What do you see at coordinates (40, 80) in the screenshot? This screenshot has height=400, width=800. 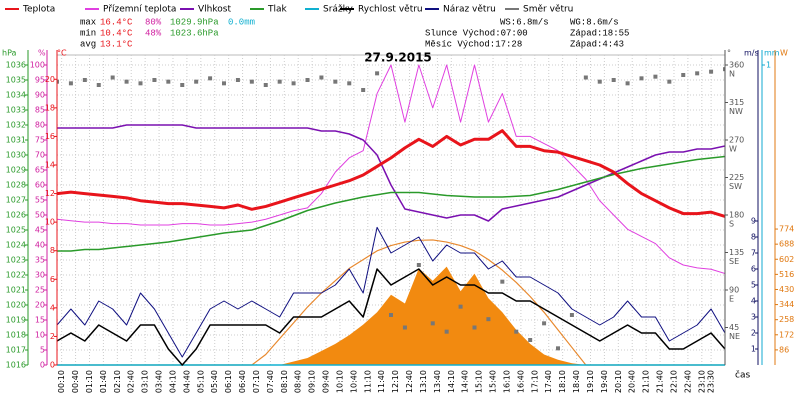 I see `y-tick-label: 95` at bounding box center [40, 80].